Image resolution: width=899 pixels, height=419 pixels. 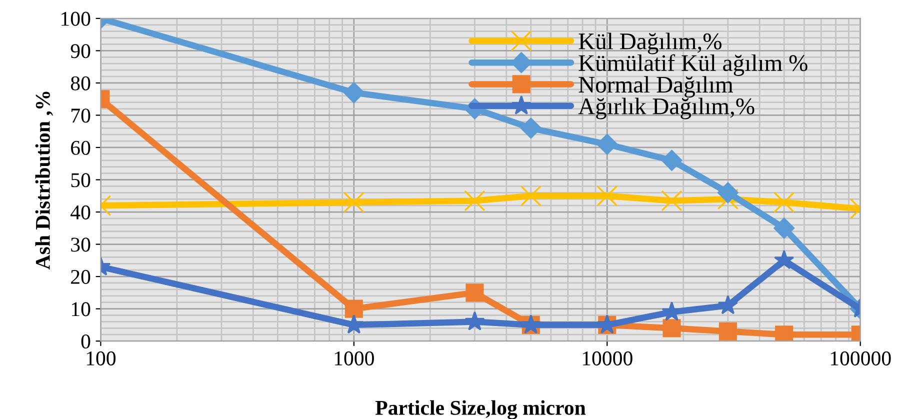 I want to click on y-tick-label: 90, so click(x=80, y=51).